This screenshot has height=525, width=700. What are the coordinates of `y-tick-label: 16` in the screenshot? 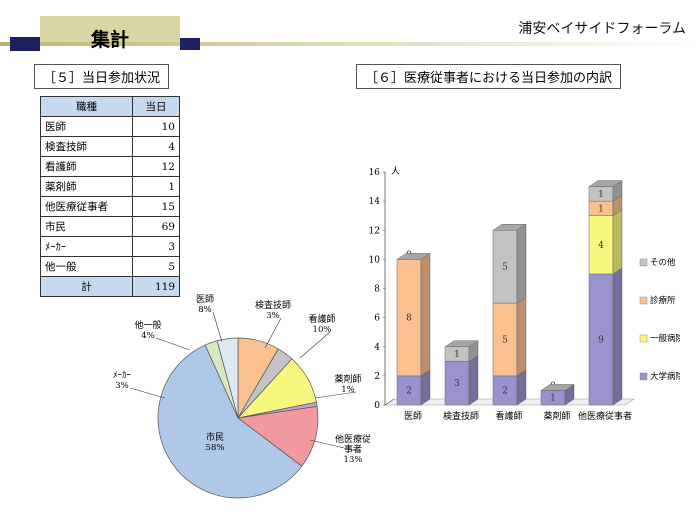 It's located at (375, 173).